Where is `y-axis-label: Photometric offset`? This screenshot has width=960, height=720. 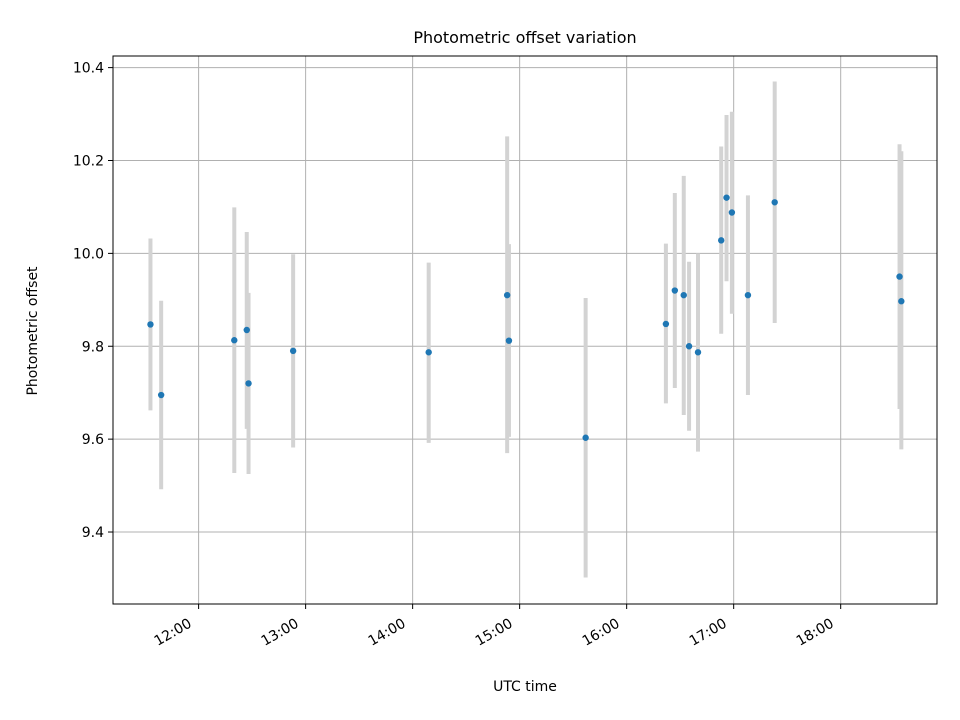 y-axis-label: Photometric offset is located at coordinates (33, 331).